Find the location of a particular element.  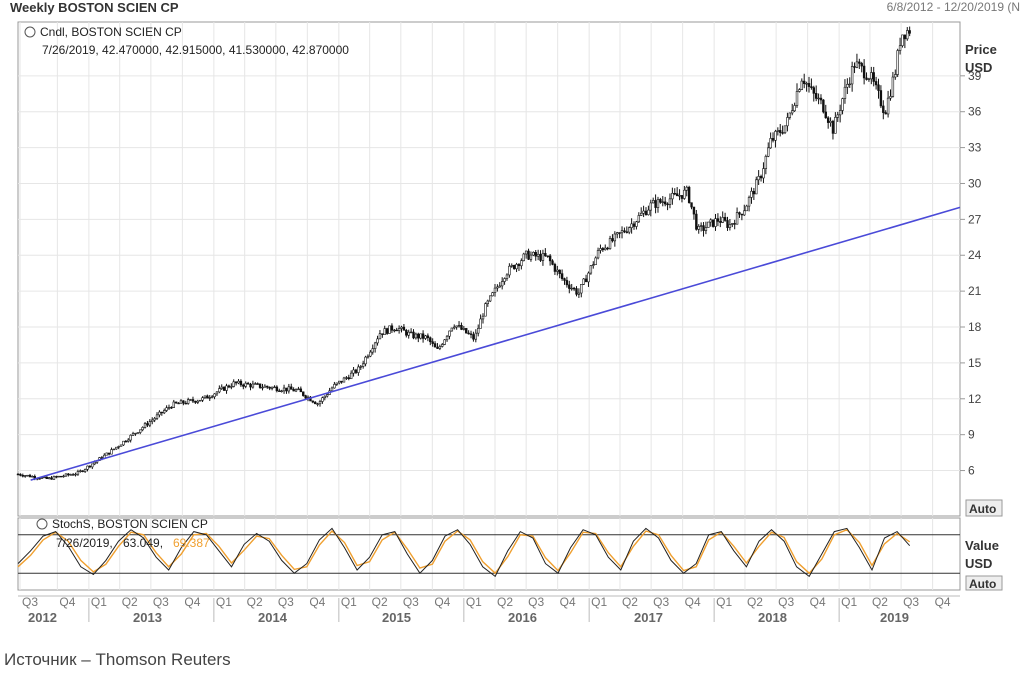

x-year-label: 2013 is located at coordinates (147, 617).